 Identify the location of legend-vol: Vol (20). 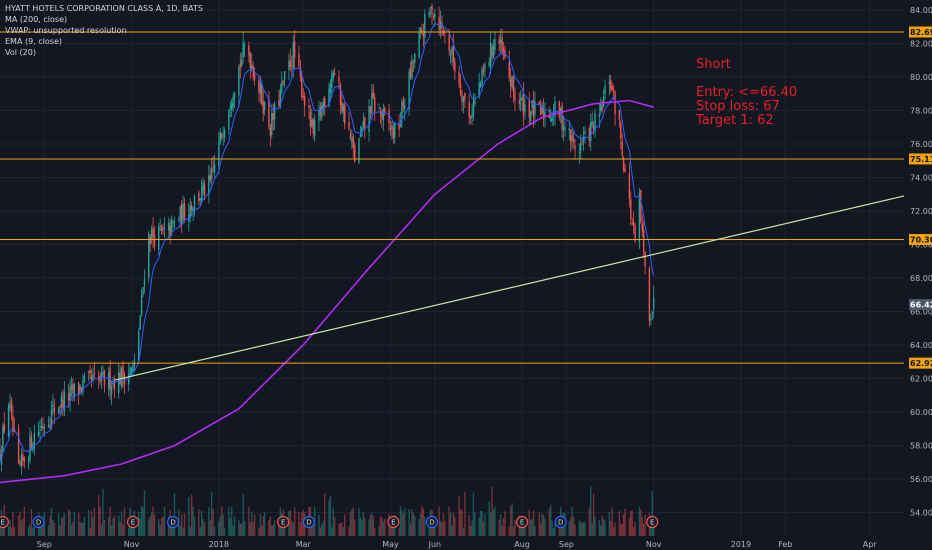
(20, 52).